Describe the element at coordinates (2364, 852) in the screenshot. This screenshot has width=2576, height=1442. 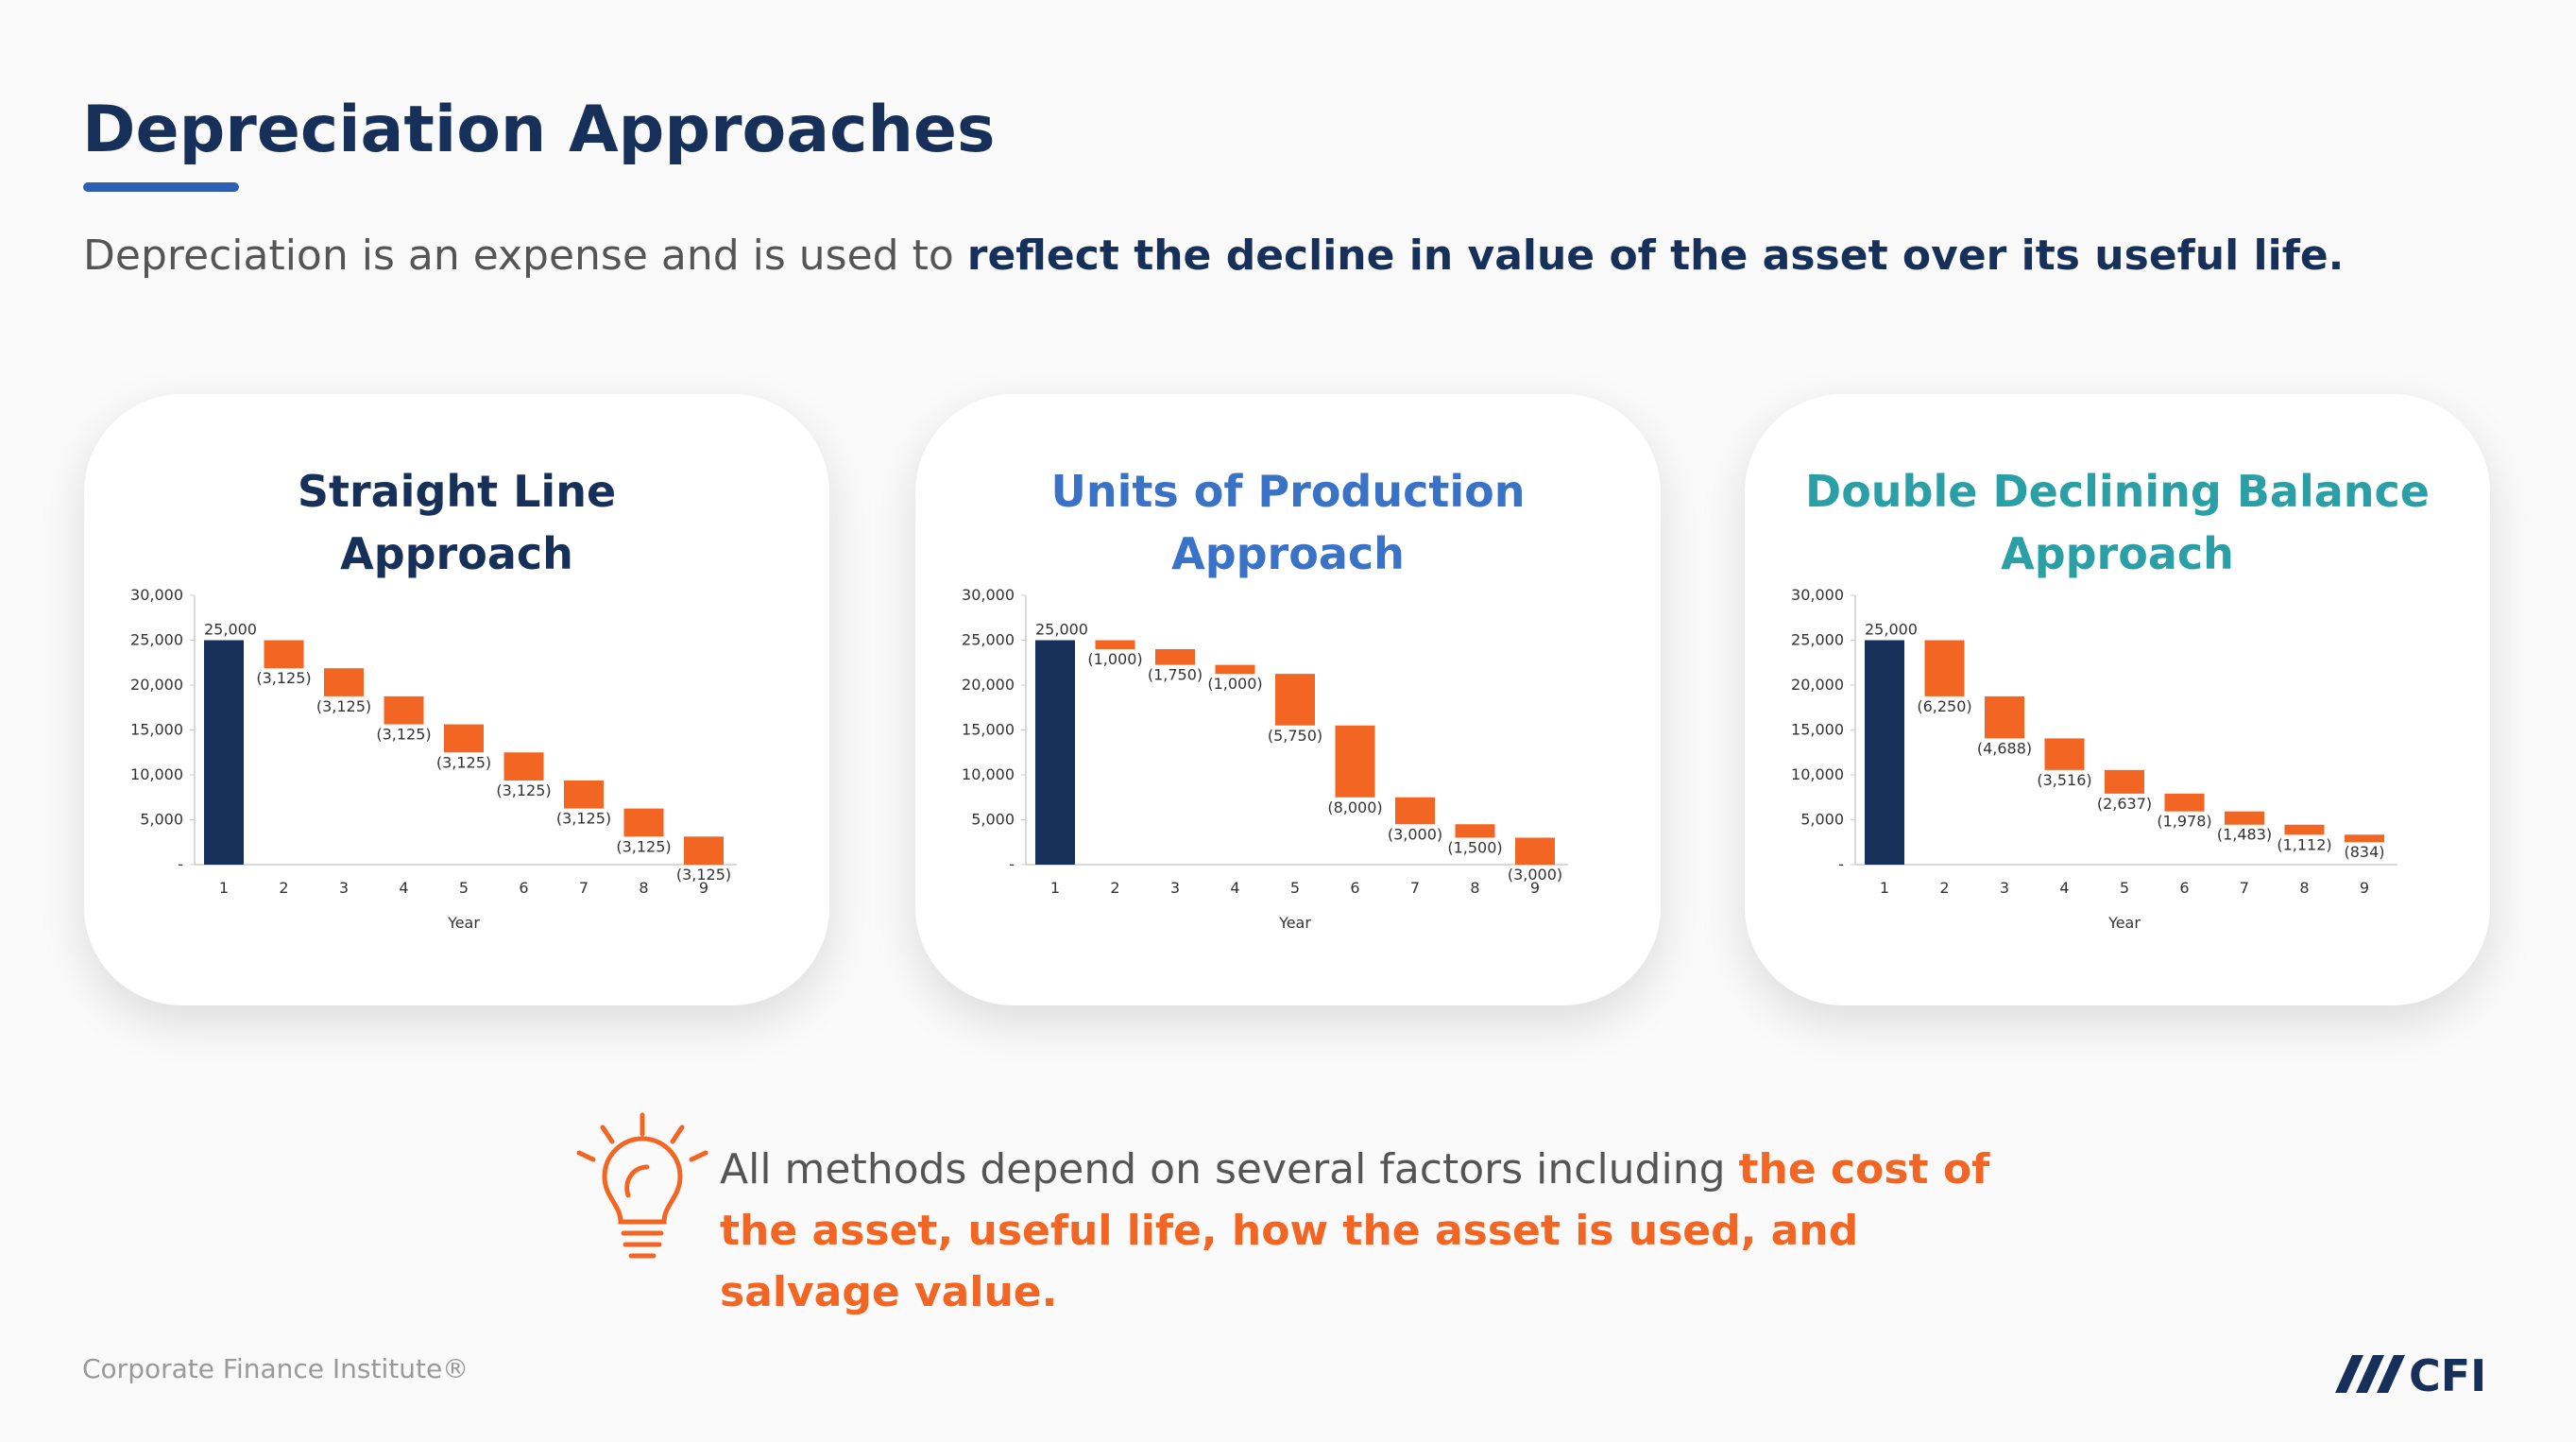
I see `value-label: (834)` at that location.